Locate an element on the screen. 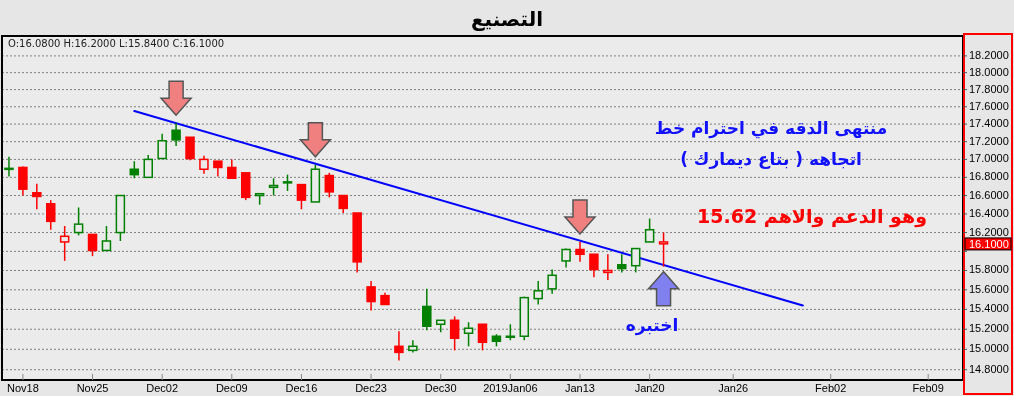 The height and width of the screenshot is (396, 1014). annotation: اختبره is located at coordinates (652, 325).